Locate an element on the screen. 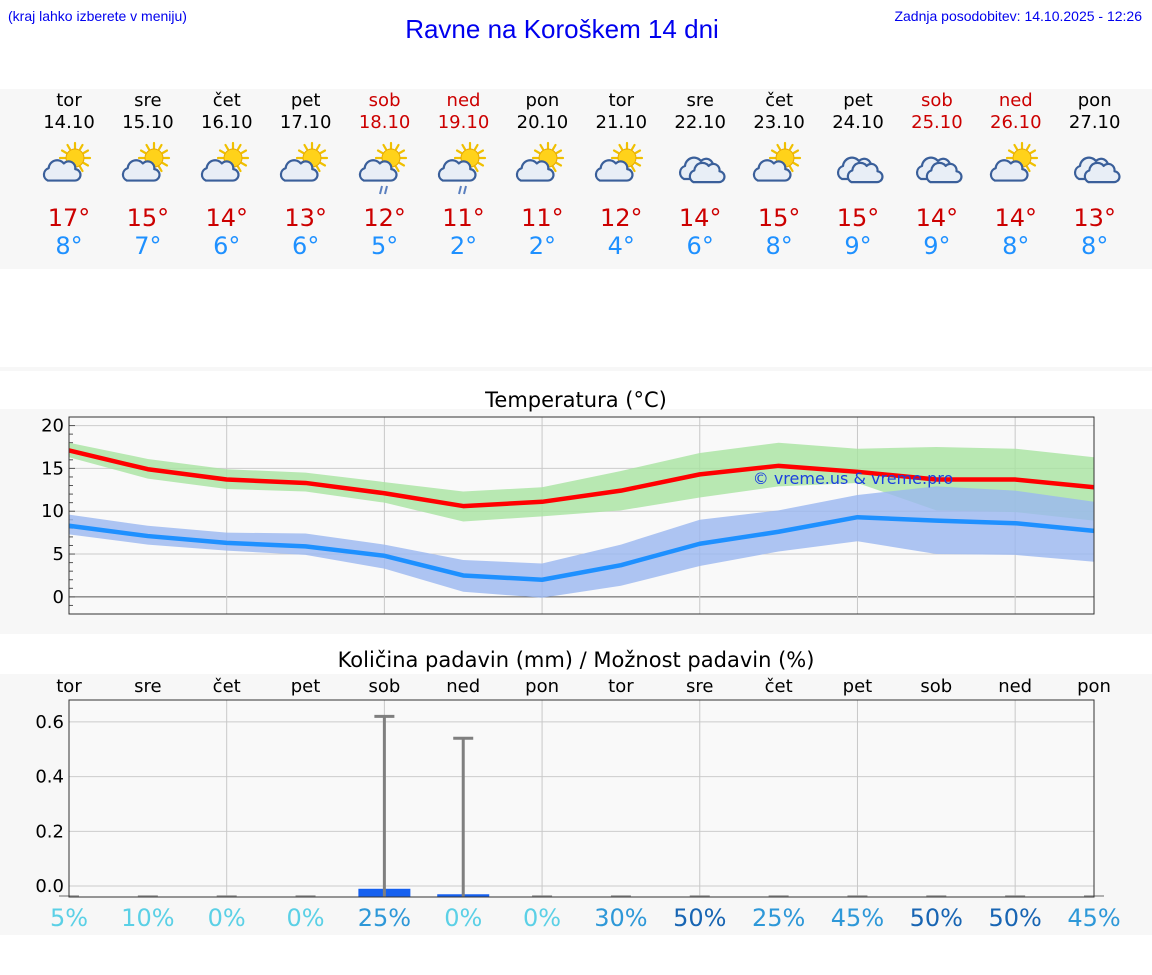  precip-xtick-label: čet is located at coordinates (779, 686).